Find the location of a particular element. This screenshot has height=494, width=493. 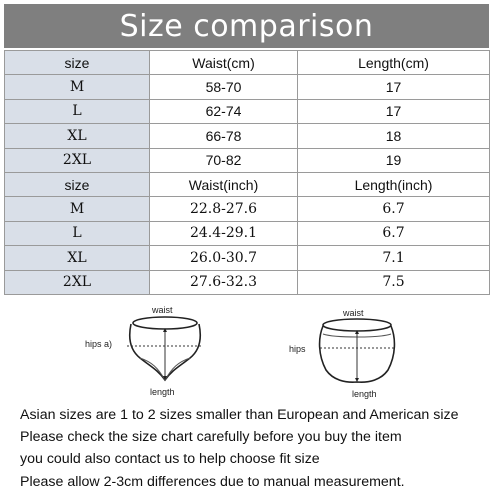

length-cm-header: Length(cm) is located at coordinates (393, 62).